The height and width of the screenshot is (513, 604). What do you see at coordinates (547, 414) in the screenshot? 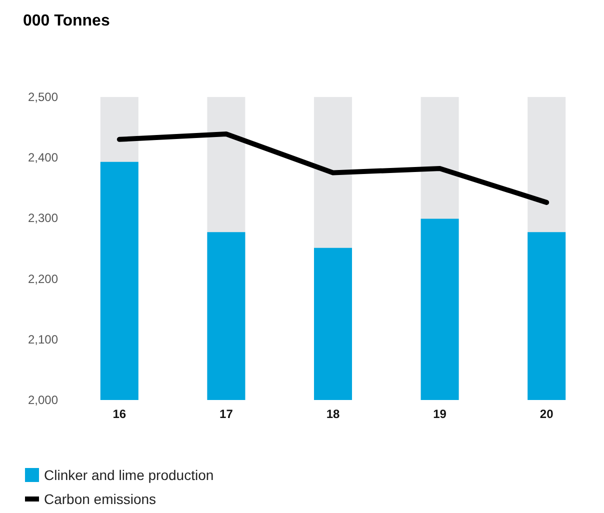
I see `x-tick-label: 20` at bounding box center [547, 414].